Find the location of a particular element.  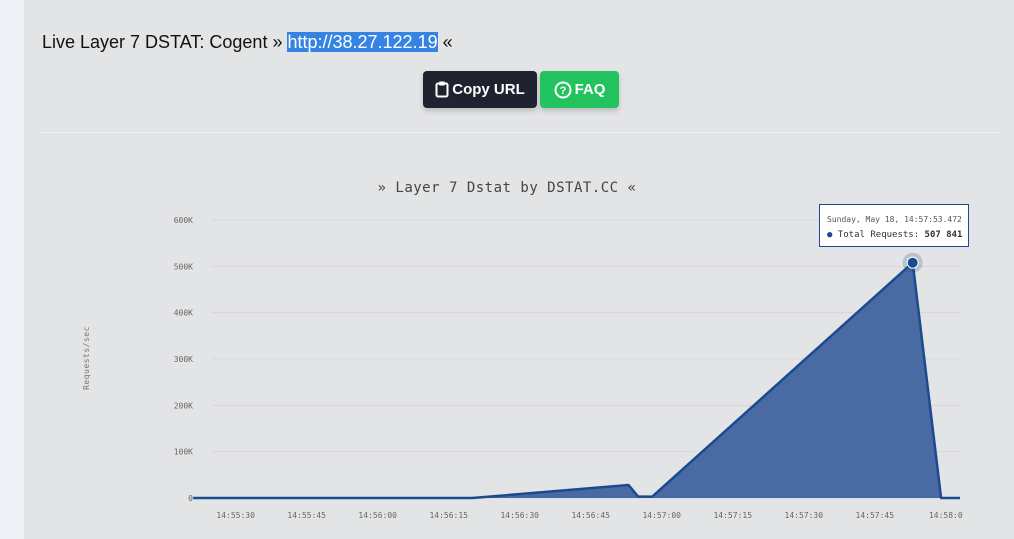

y-tick-label: 500K is located at coordinates (183, 266).